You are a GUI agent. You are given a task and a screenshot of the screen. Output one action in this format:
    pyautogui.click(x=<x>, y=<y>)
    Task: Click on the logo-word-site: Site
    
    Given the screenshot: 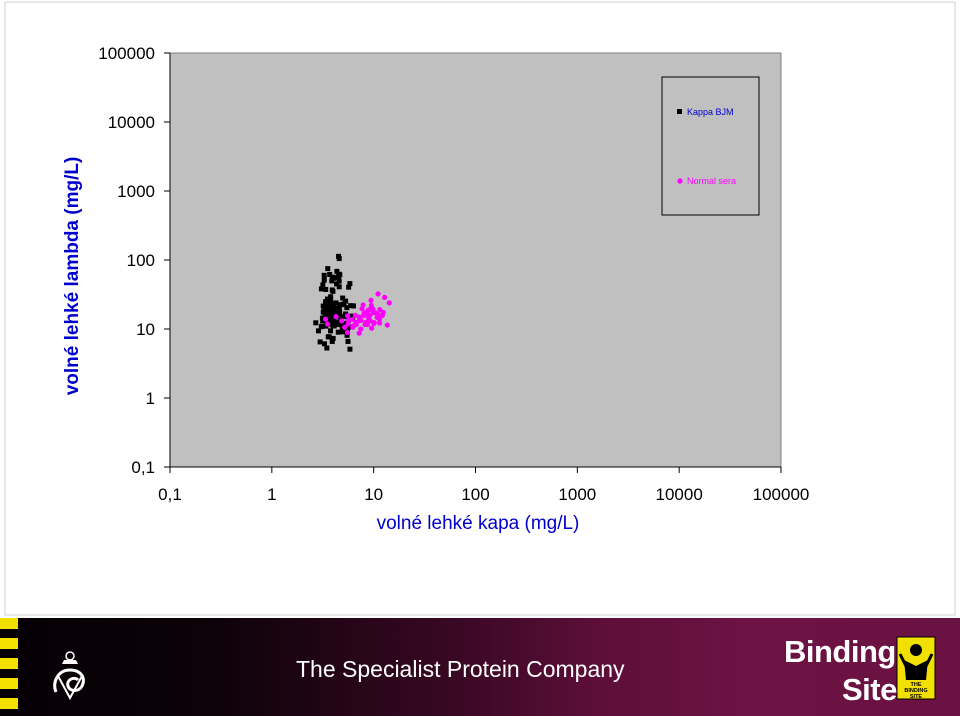 What is the action you would take?
    pyautogui.click(x=869, y=689)
    